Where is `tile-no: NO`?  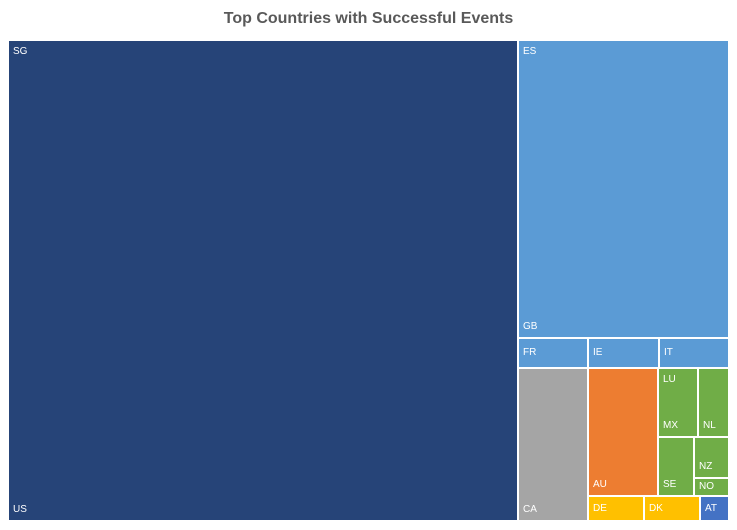 tile-no: NO is located at coordinates (711, 487).